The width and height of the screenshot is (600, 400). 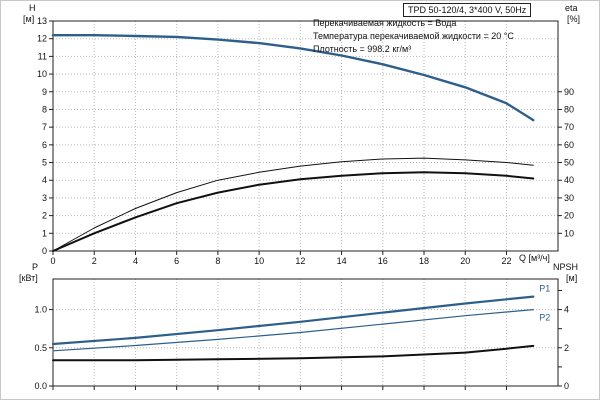 I want to click on y2-tick-label: 2, so click(x=566, y=348).